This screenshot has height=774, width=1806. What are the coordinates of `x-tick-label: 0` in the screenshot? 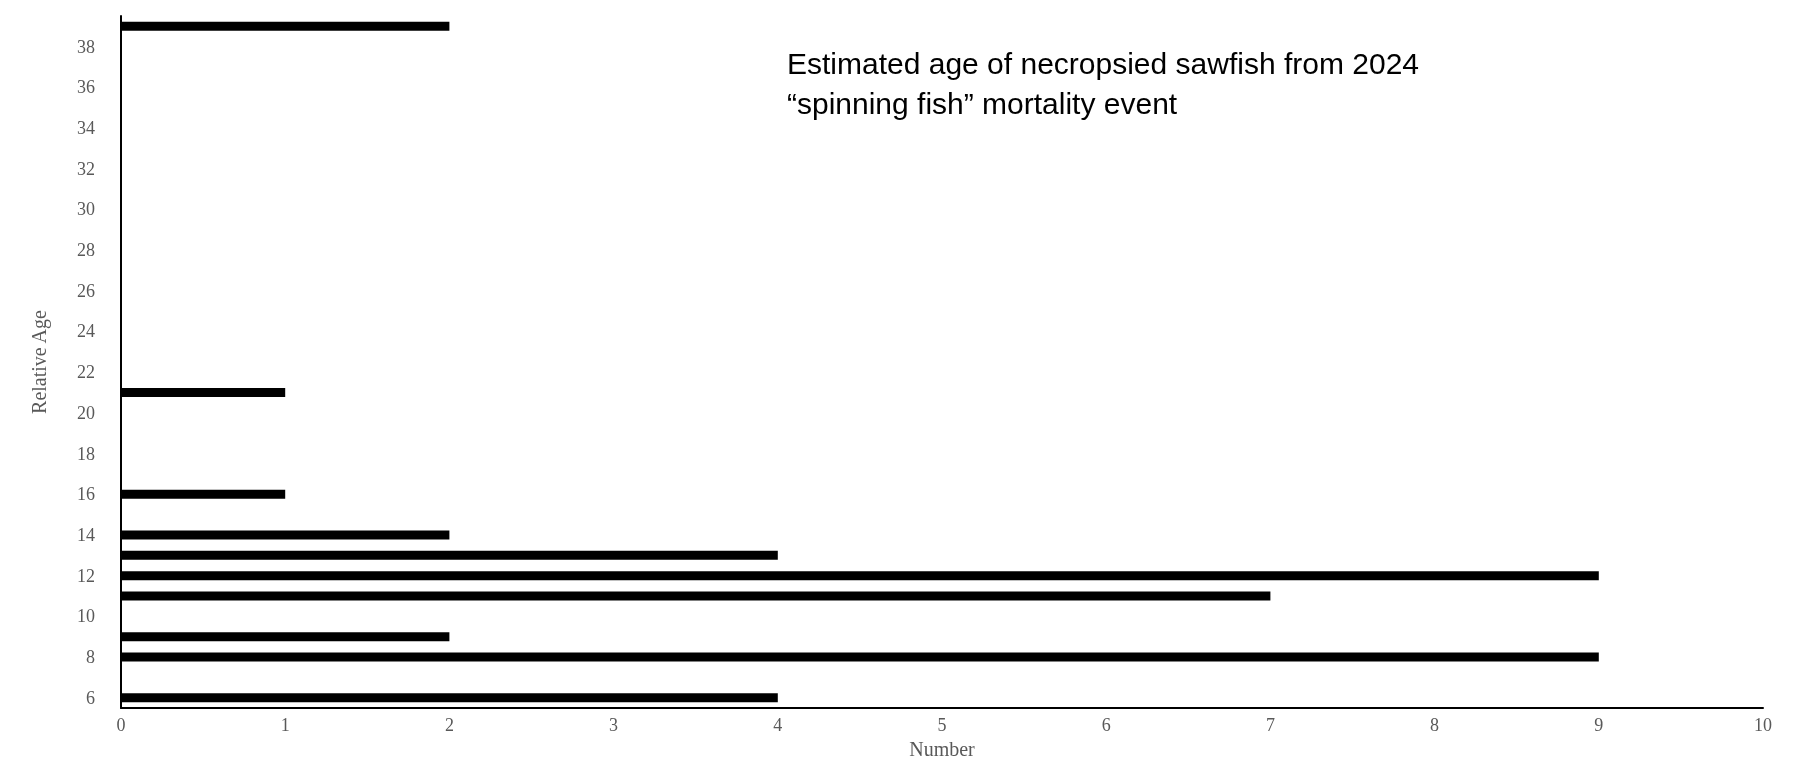 It's located at (121, 725).